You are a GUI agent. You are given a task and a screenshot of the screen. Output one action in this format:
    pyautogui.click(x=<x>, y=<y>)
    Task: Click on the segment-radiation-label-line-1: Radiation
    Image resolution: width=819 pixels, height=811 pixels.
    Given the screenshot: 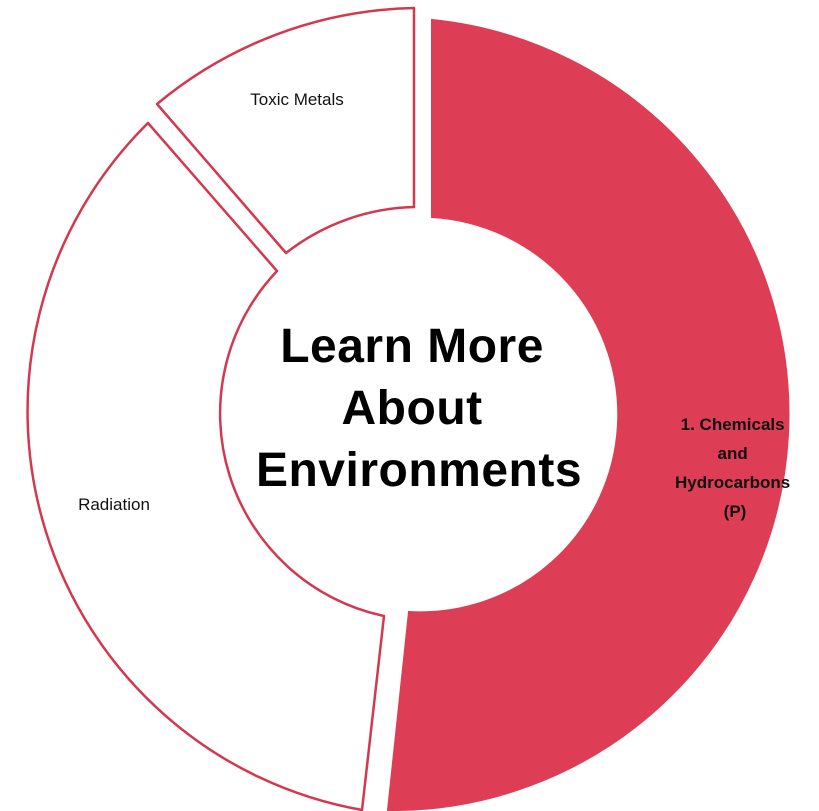 What is the action you would take?
    pyautogui.click(x=114, y=504)
    